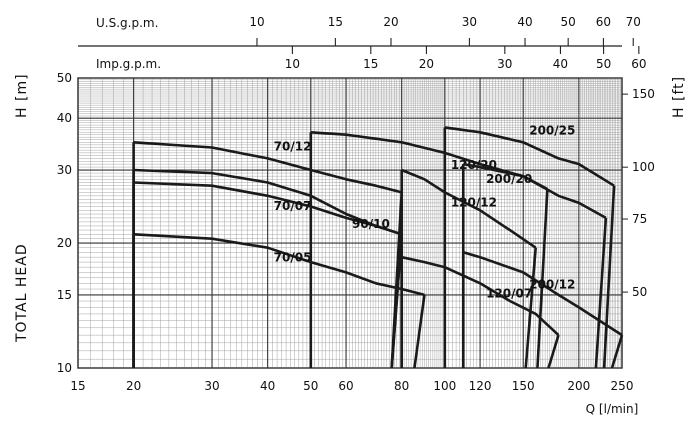 The width and height of the screenshot is (700, 435). Describe the element at coordinates (509, 179) in the screenshot. I see `curve-label: 200/20` at that location.